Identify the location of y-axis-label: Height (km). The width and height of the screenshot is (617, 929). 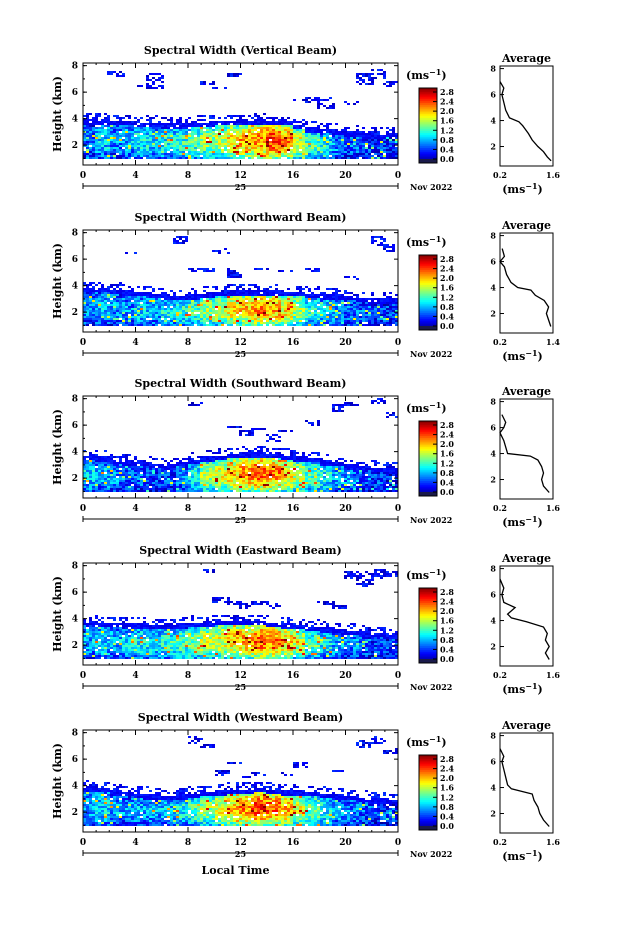
(57, 281).